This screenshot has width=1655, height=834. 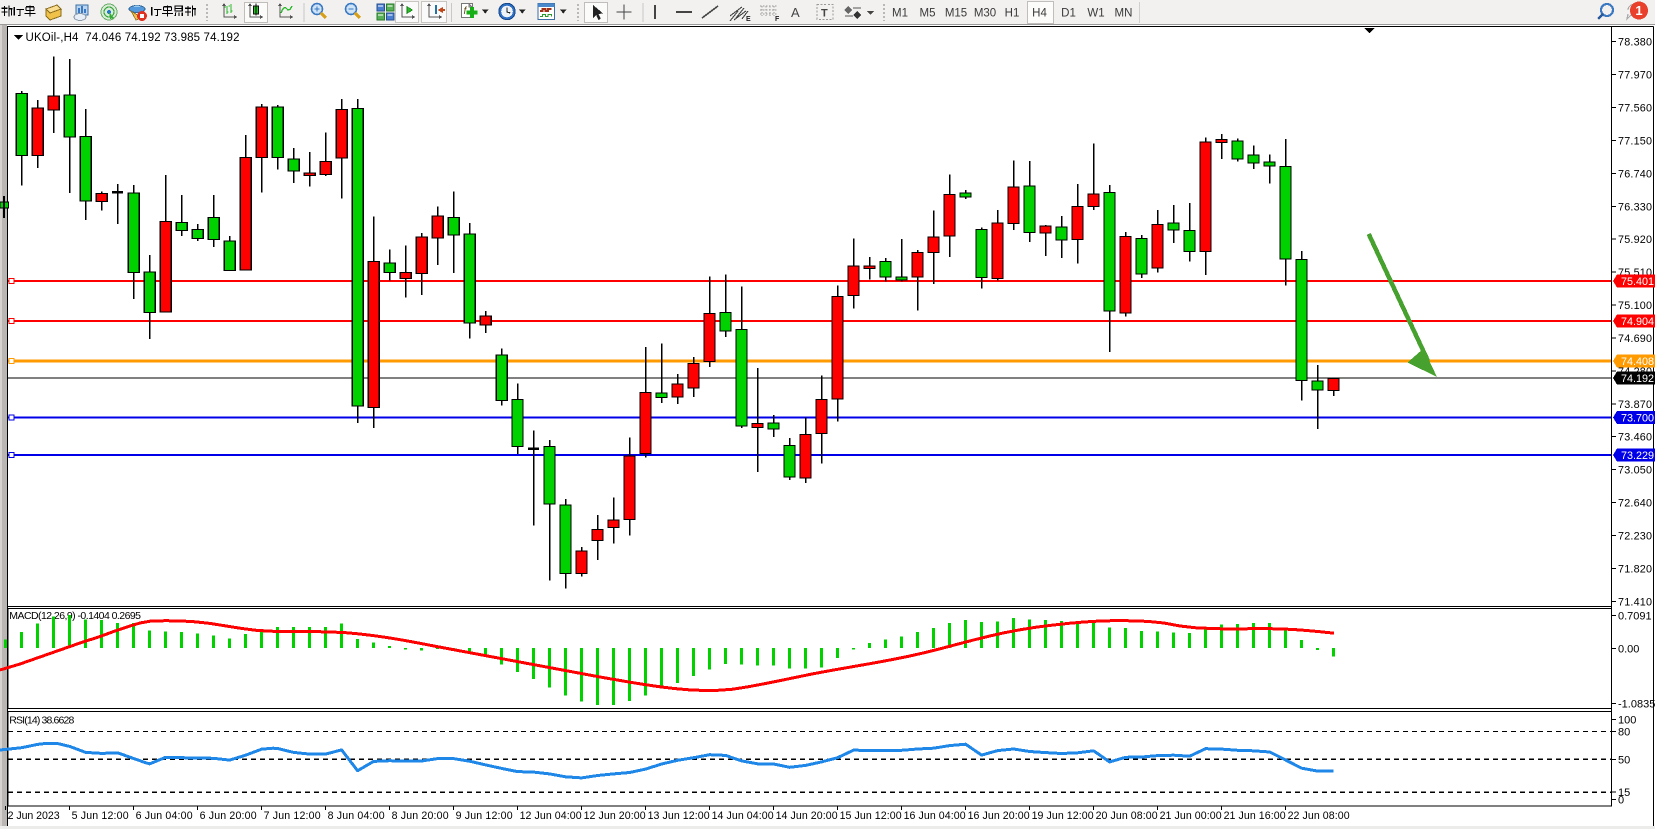 What do you see at coordinates (985, 14) in the screenshot?
I see `svg-text: M30` at bounding box center [985, 14].